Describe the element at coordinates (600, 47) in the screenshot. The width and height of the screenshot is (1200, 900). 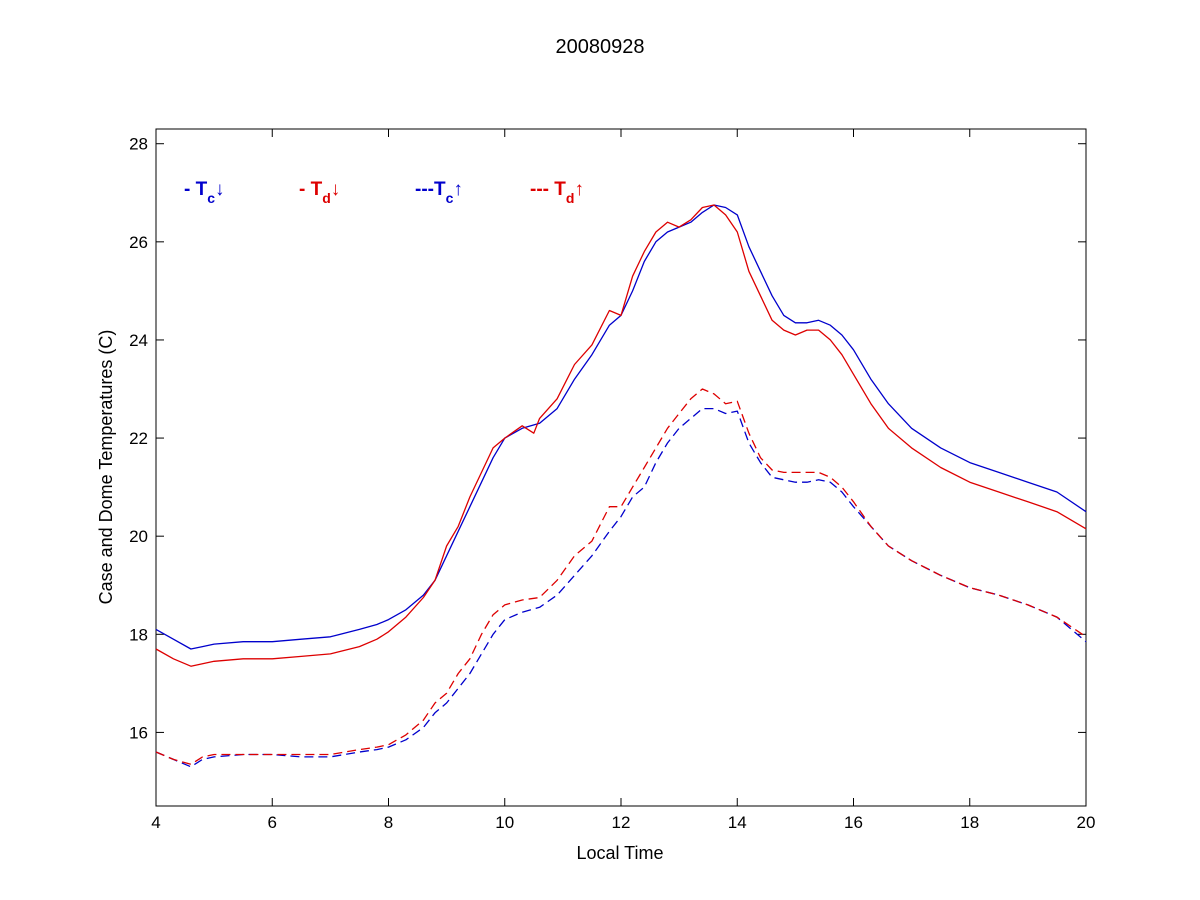
I see `chart-title: 20080928` at that location.